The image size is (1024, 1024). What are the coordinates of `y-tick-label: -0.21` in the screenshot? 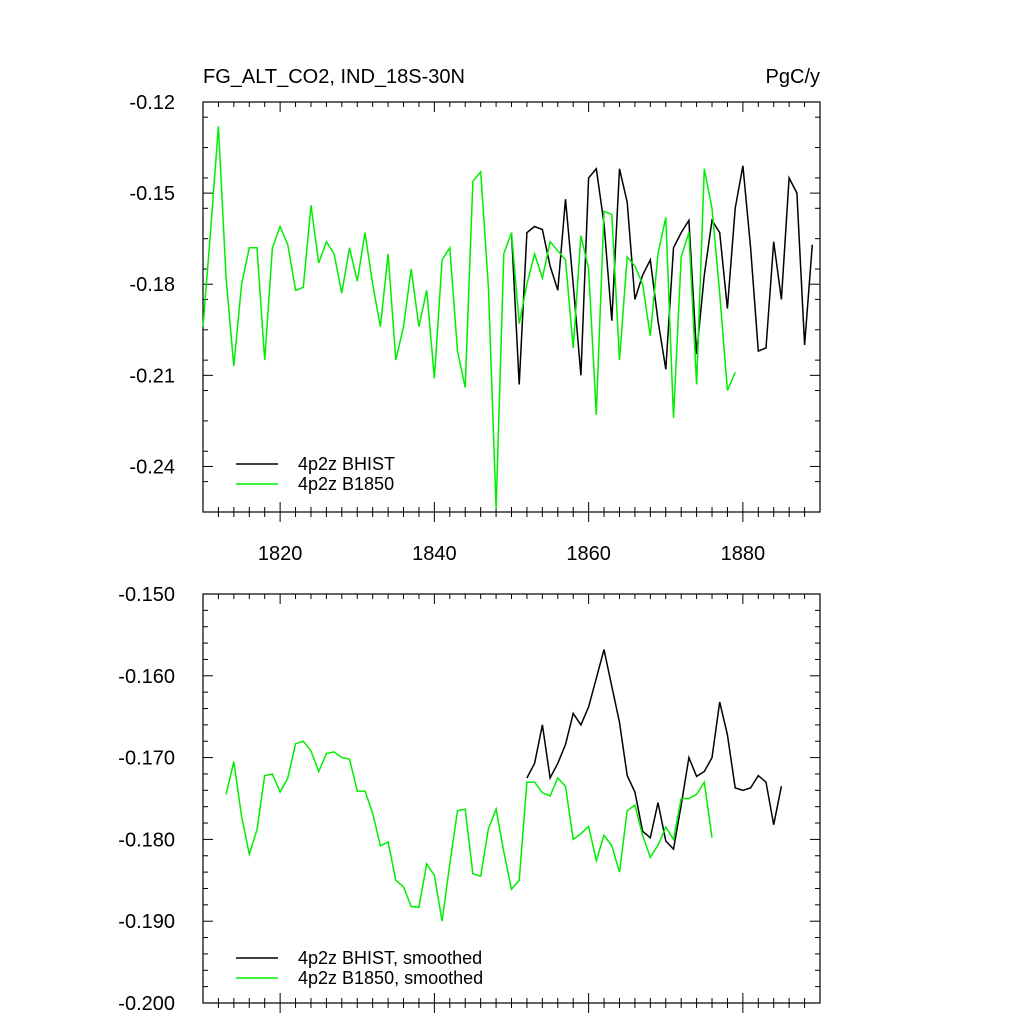 It's located at (152, 376).